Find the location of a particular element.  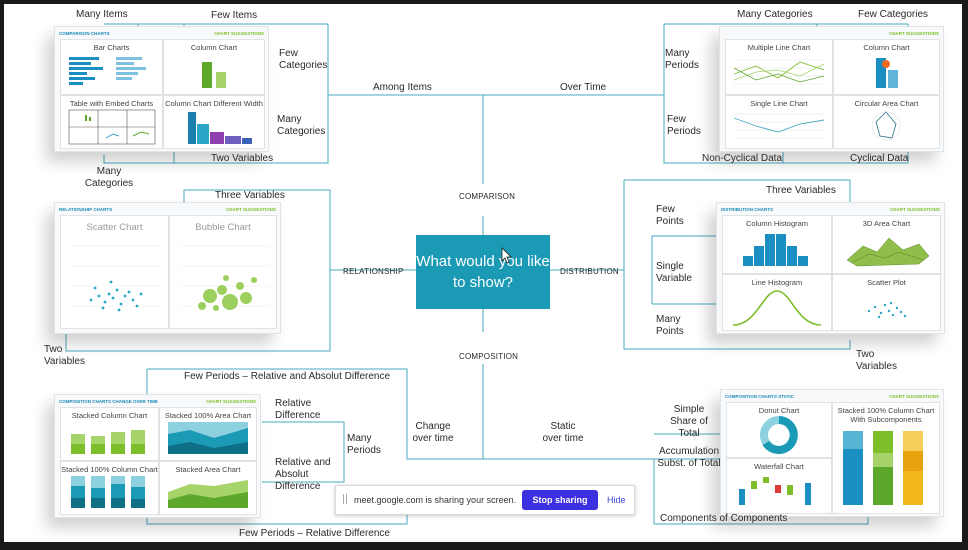

label-two-variables: Two Variables is located at coordinates (242, 158).